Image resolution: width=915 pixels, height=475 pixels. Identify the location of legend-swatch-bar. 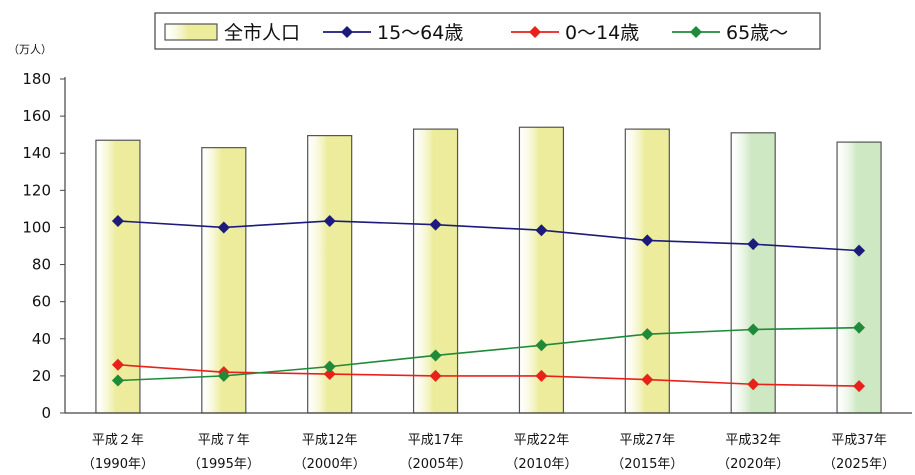
(191, 32).